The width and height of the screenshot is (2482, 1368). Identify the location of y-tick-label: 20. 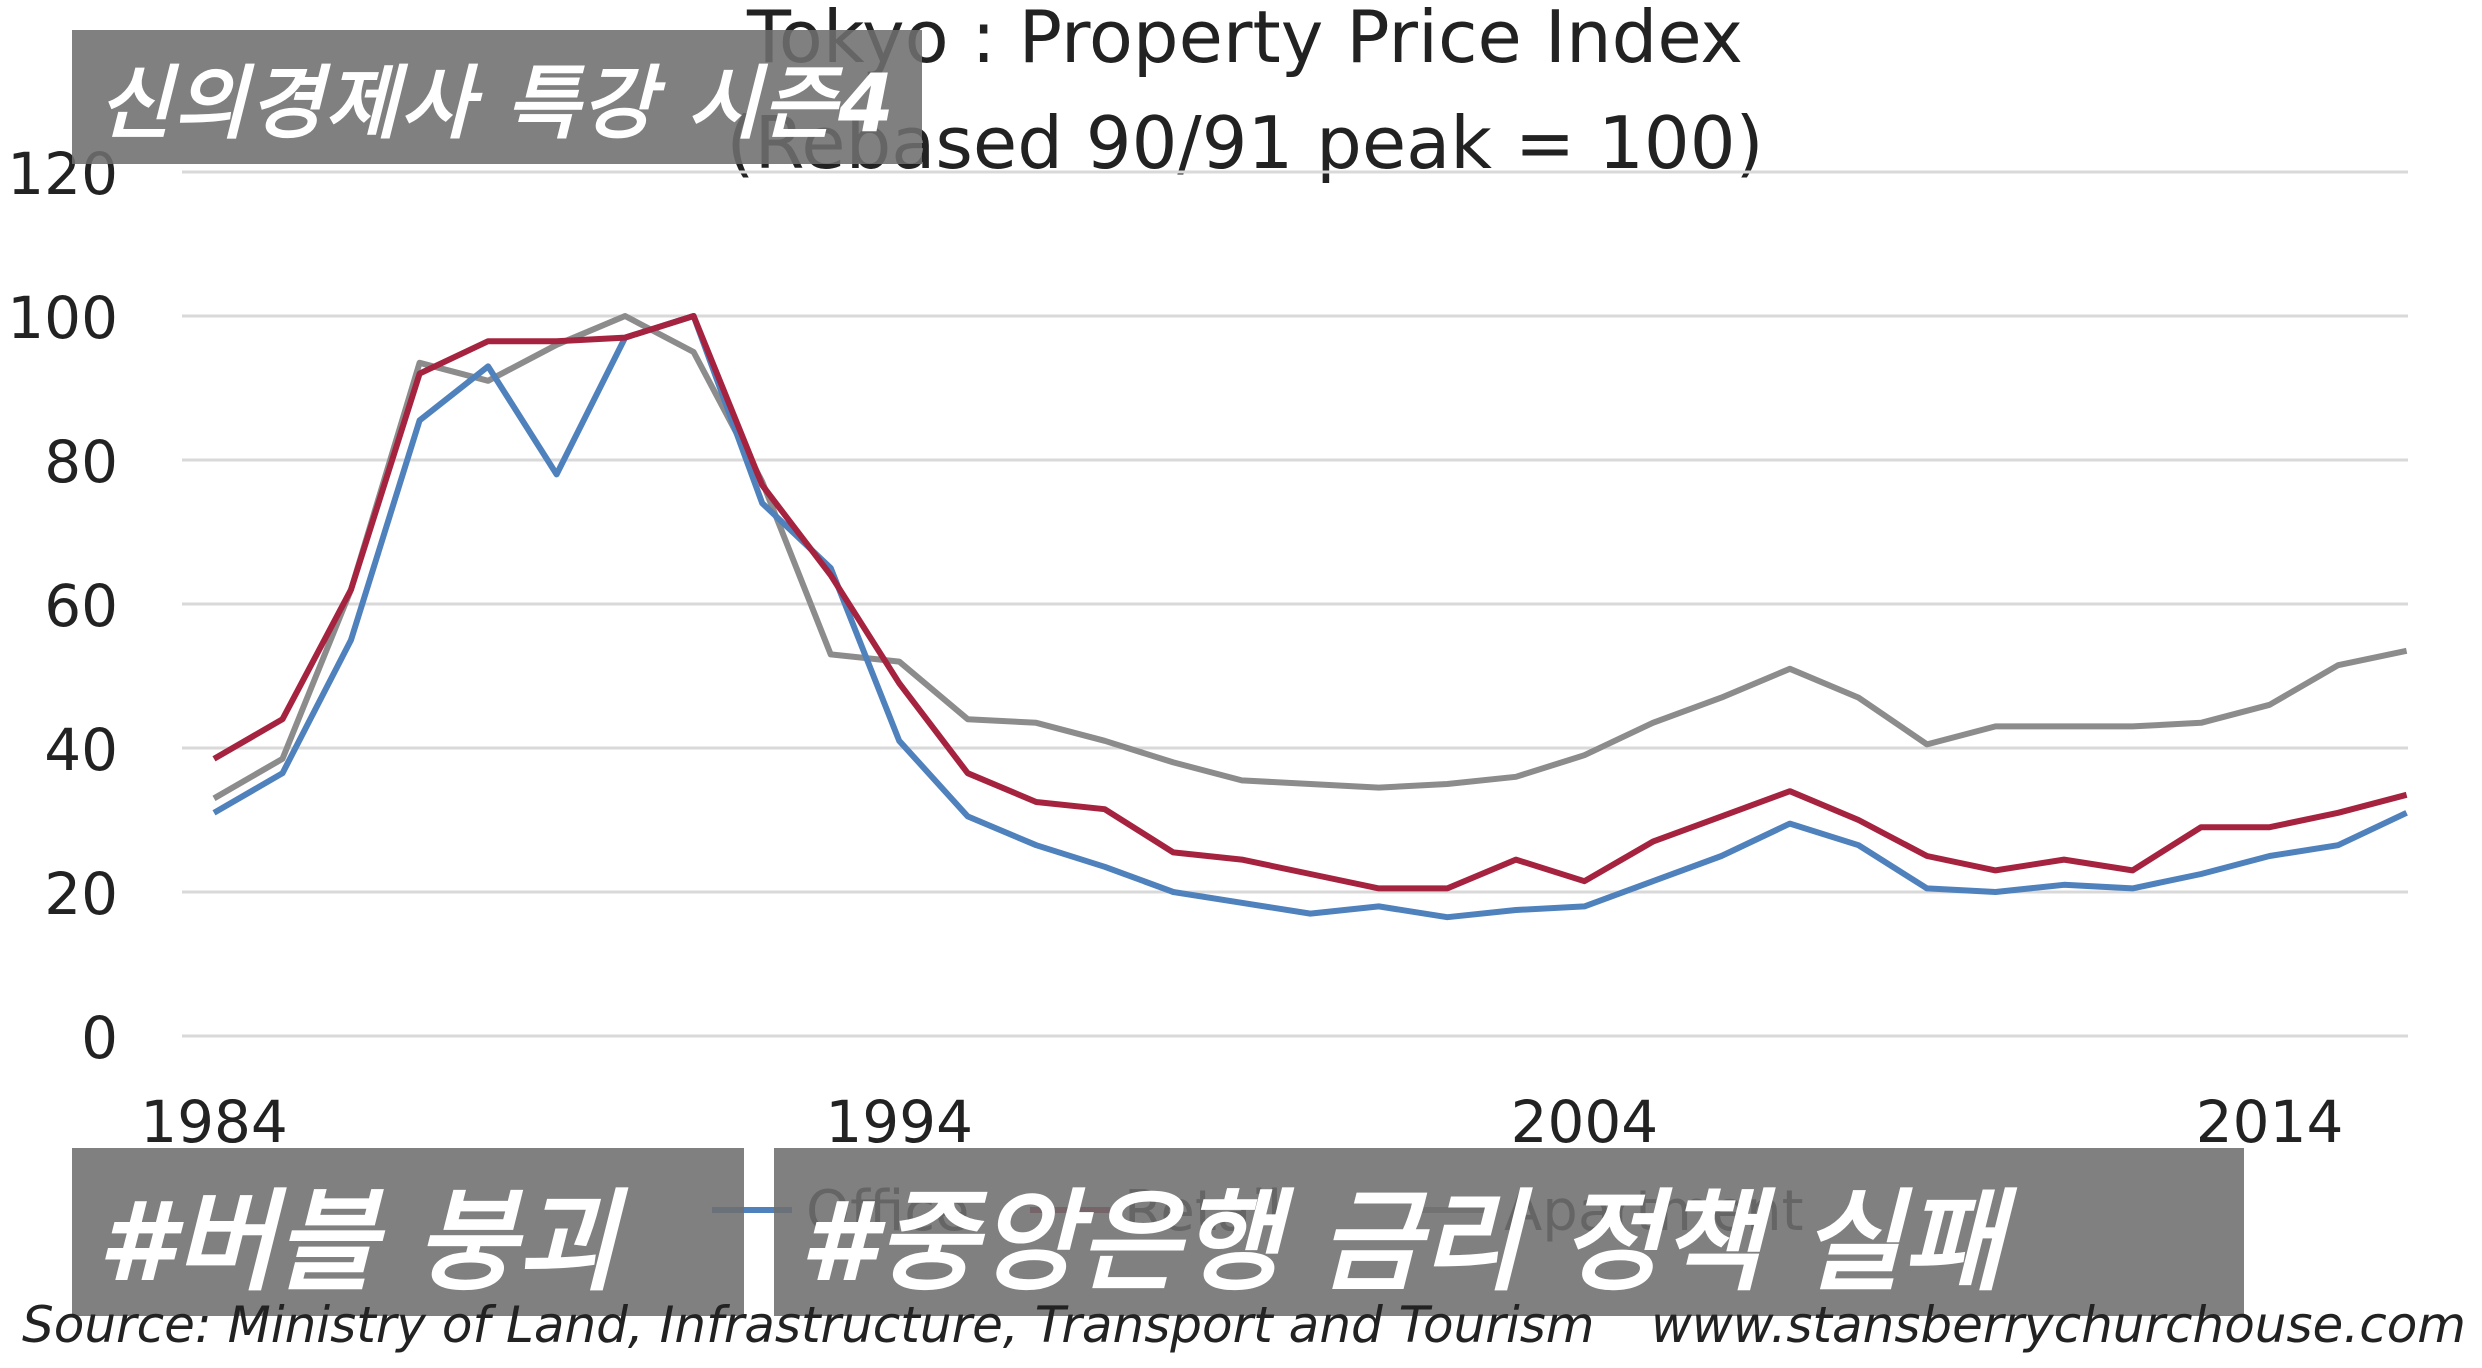
(81, 894).